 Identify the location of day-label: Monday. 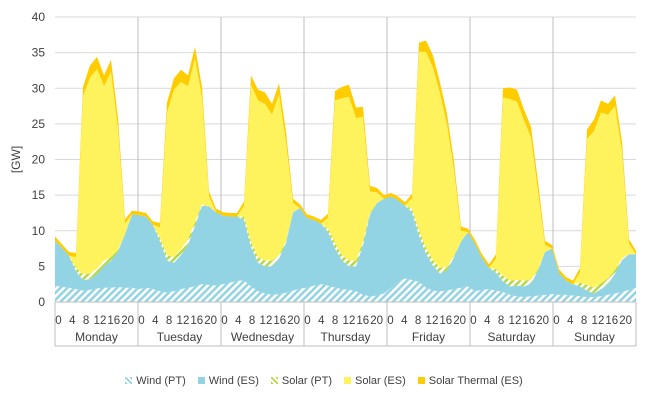
(96, 337).